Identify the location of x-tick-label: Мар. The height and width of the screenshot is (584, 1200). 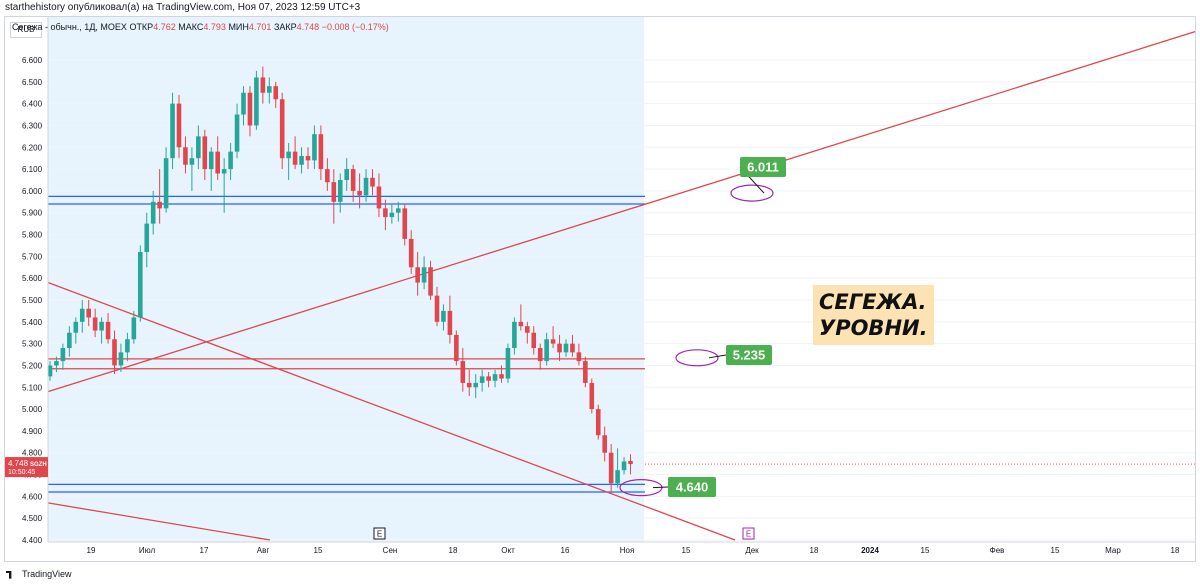
(1113, 550).